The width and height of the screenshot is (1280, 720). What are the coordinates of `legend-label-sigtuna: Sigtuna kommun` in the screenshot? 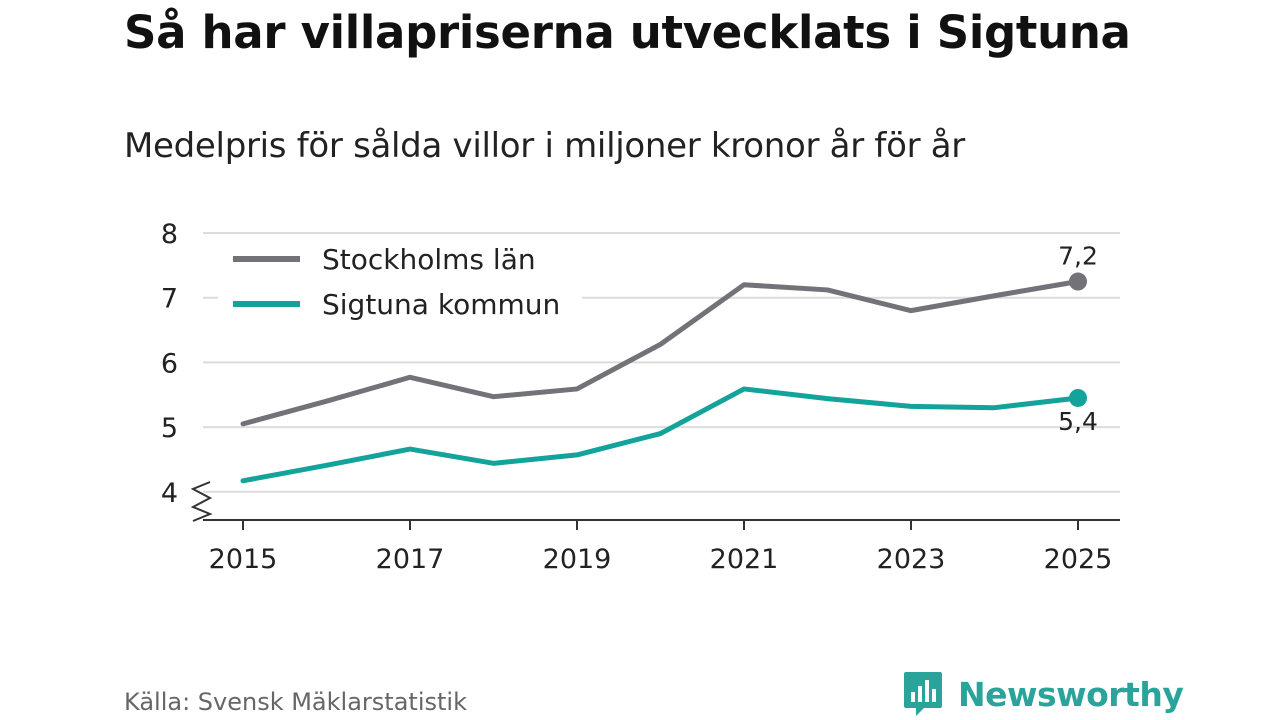 It's located at (441, 304).